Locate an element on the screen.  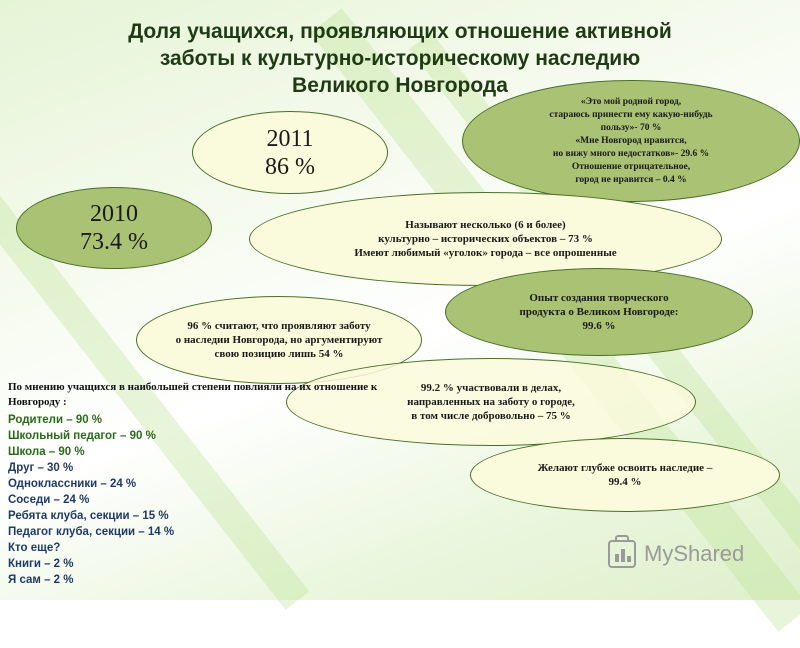
objects-line: культурно – исторических объектов – 73 % is located at coordinates (485, 239).